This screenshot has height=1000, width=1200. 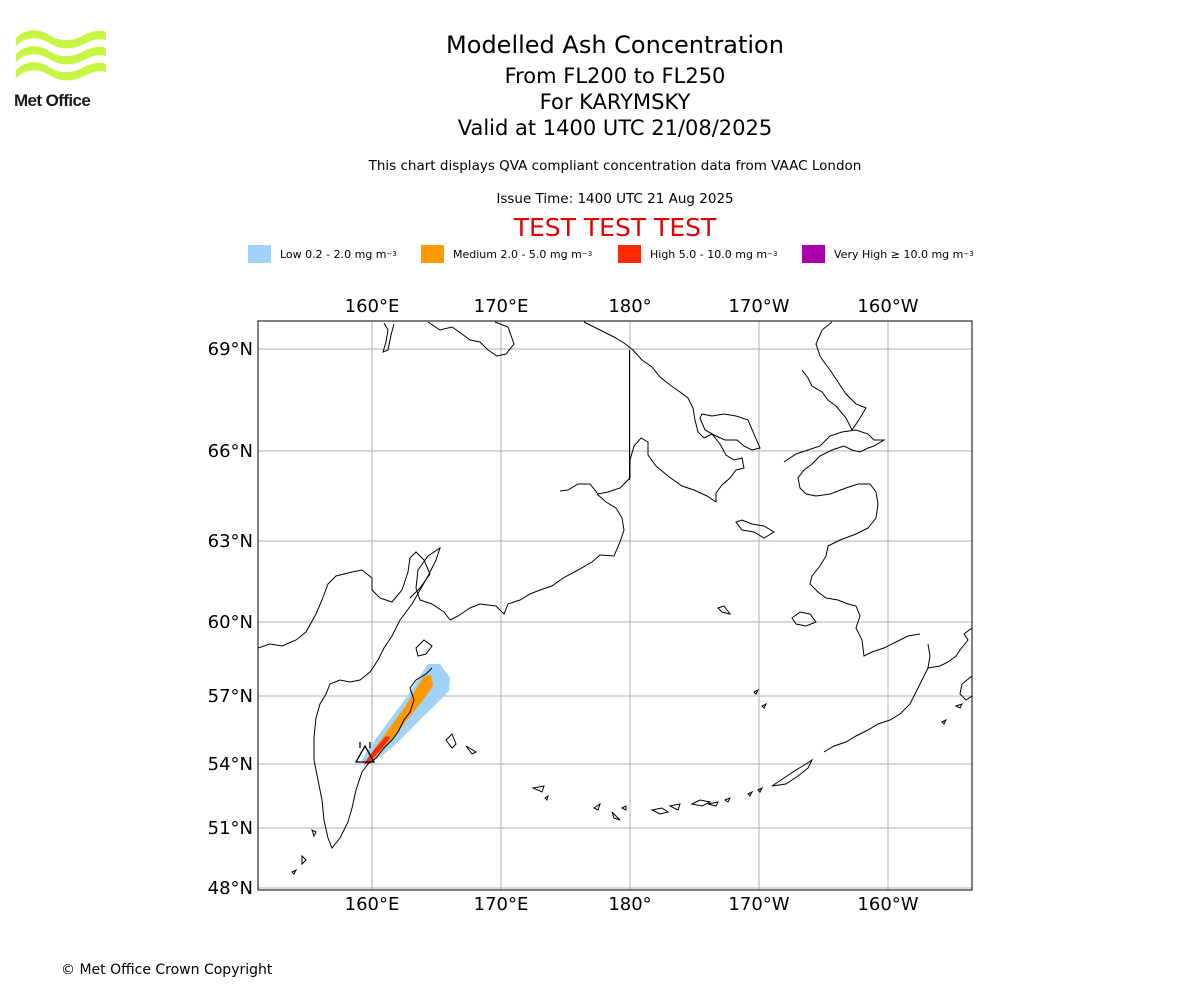 I want to click on legend-swatch-high, so click(x=629, y=254).